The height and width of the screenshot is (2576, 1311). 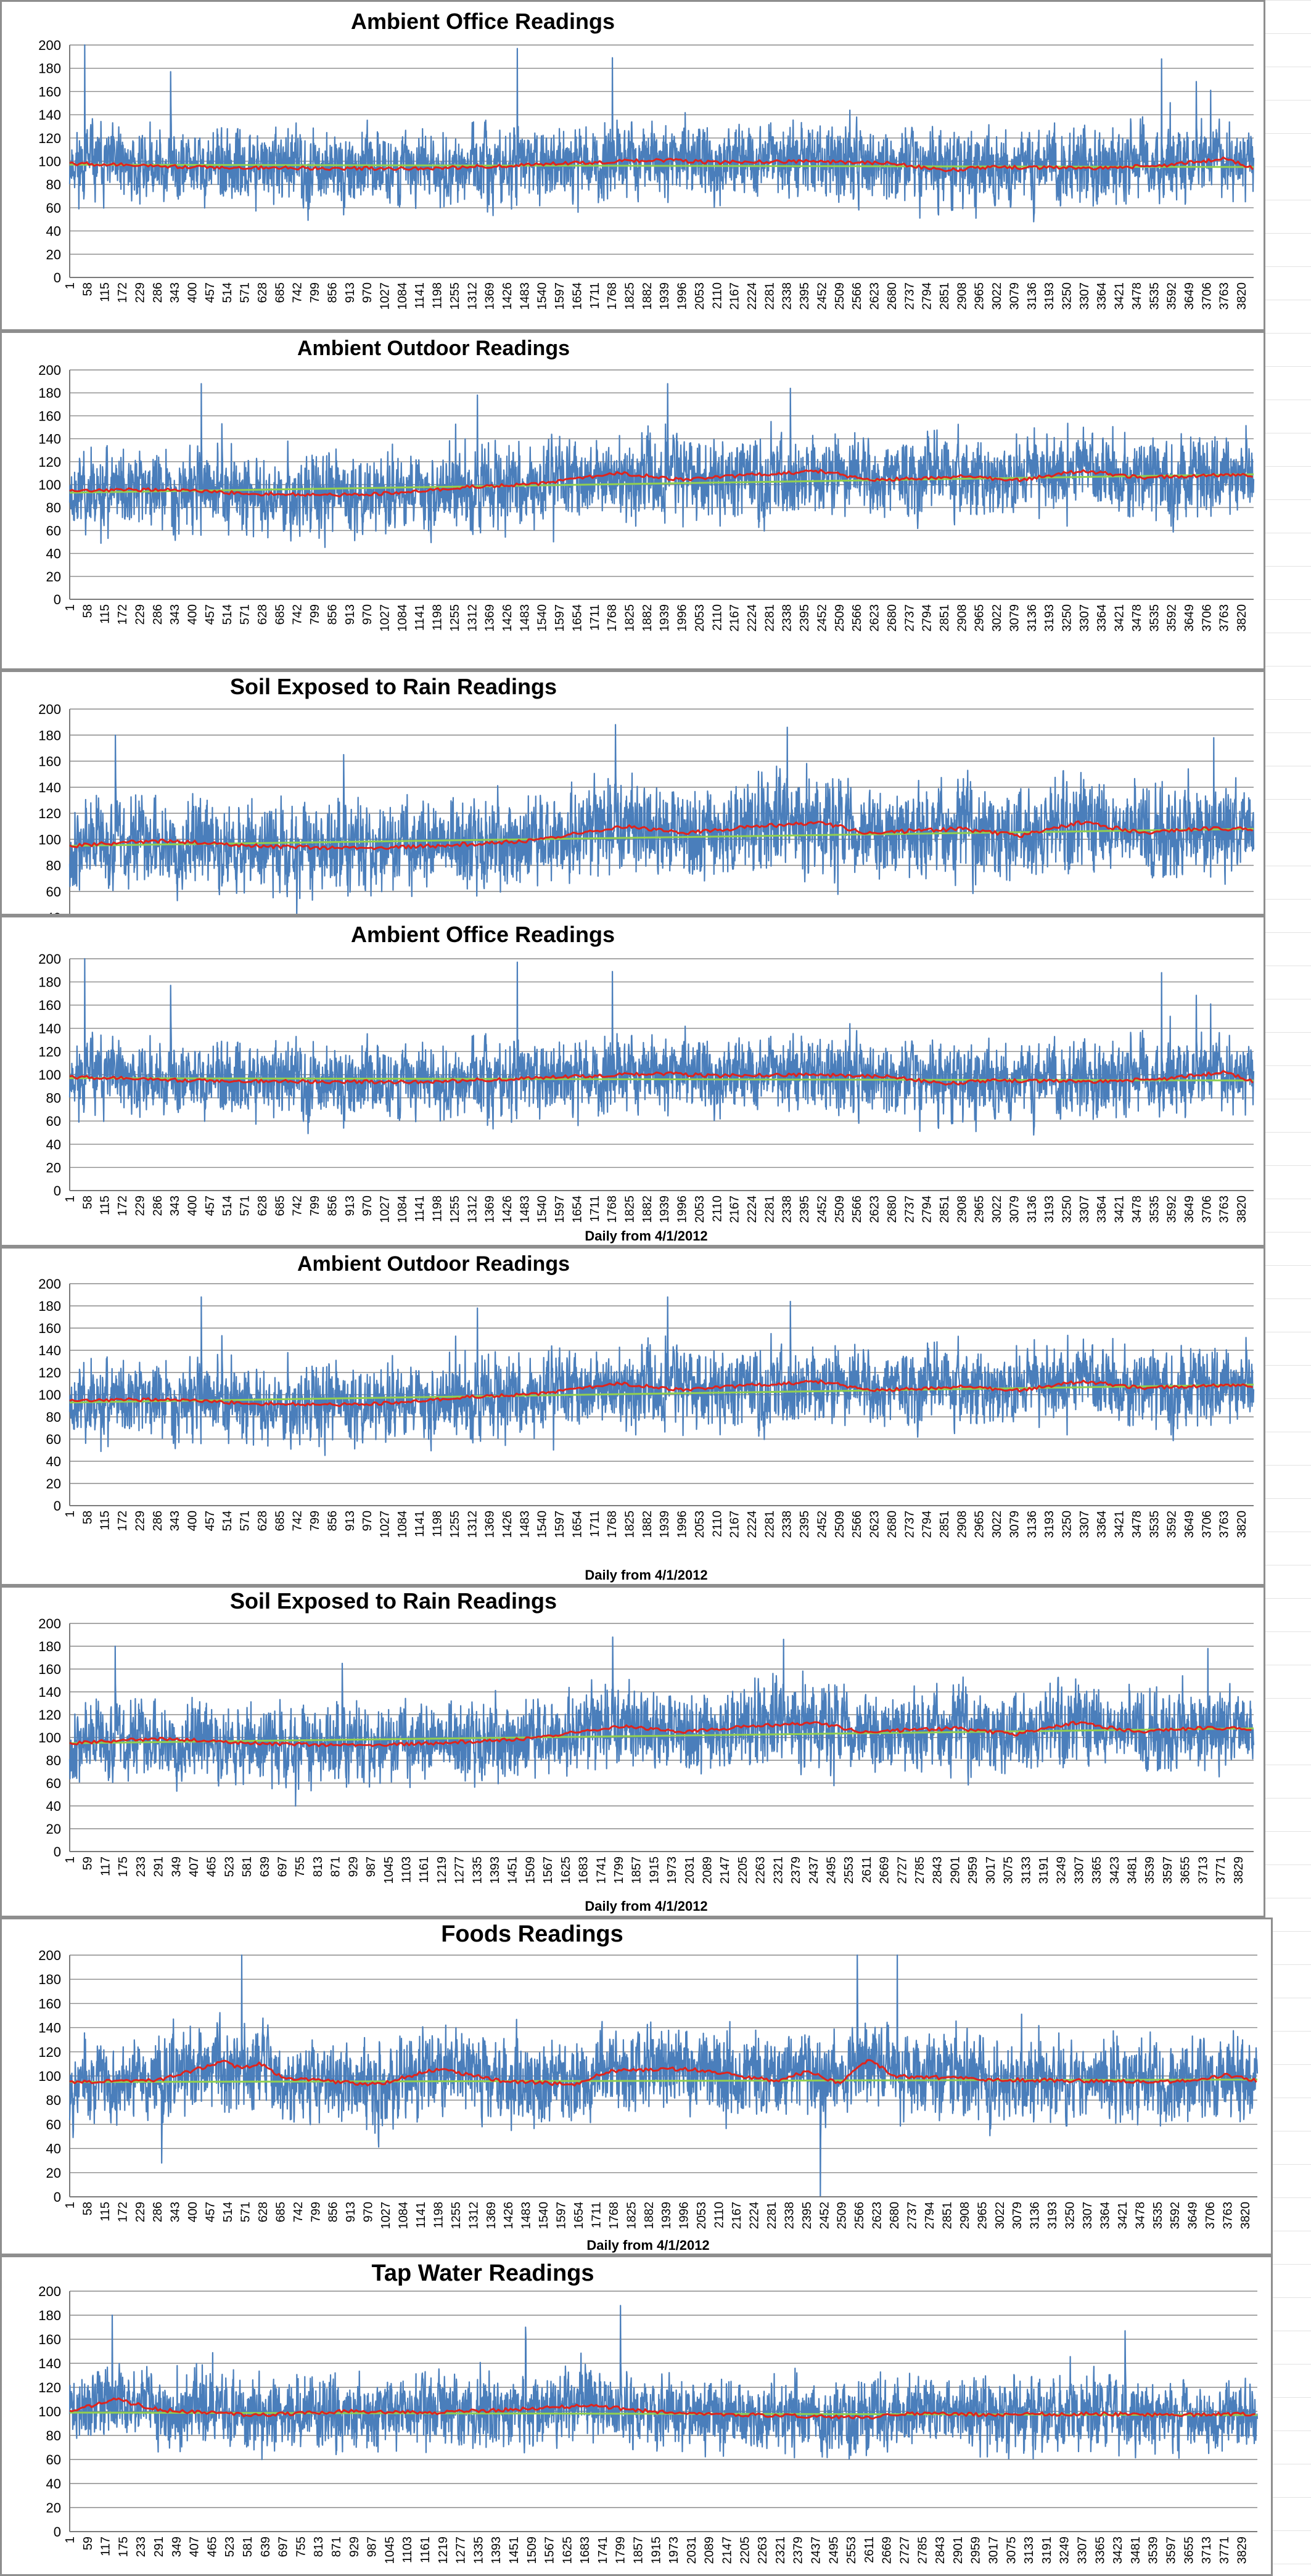 What do you see at coordinates (614, 2215) in the screenshot?
I see `x-tick-label: 1768` at bounding box center [614, 2215].